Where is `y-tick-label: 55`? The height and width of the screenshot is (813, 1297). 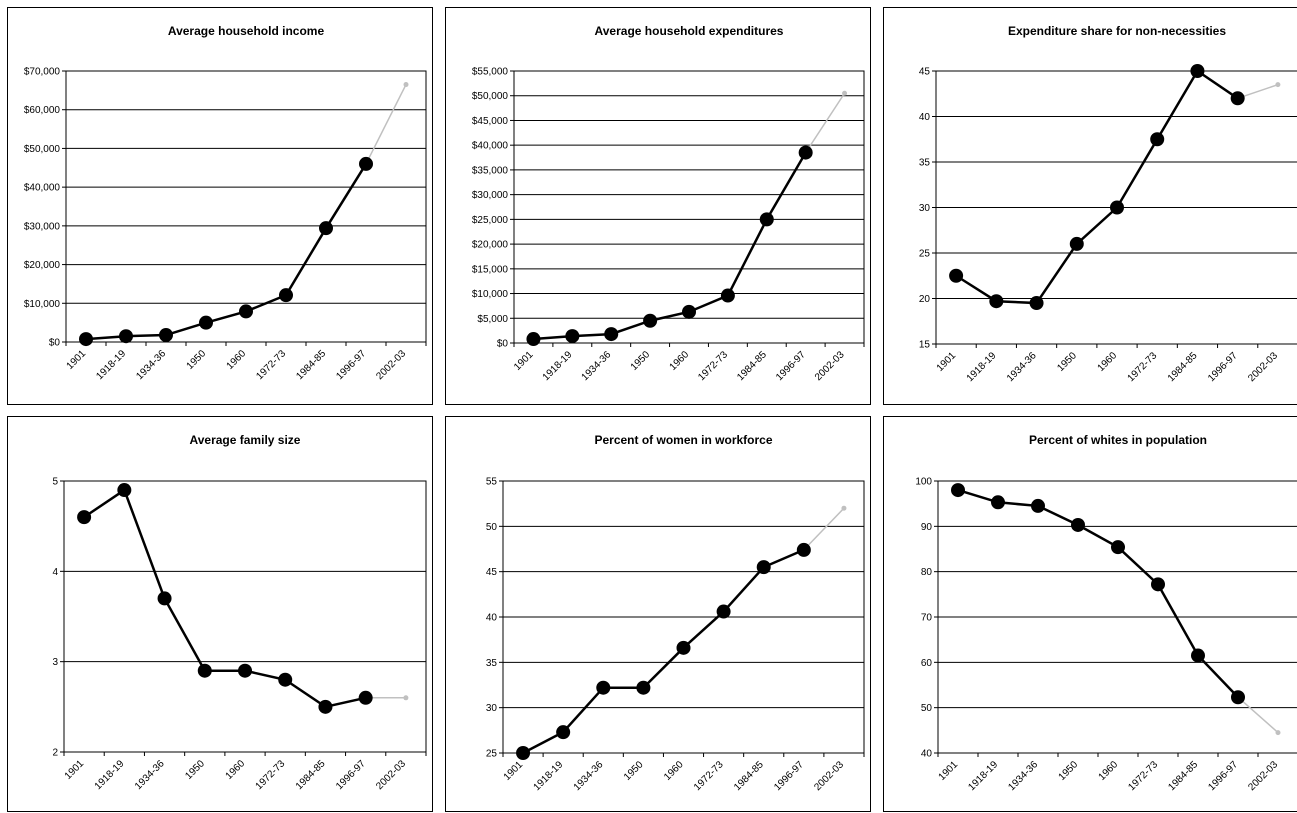 y-tick-label: 55 is located at coordinates (492, 482).